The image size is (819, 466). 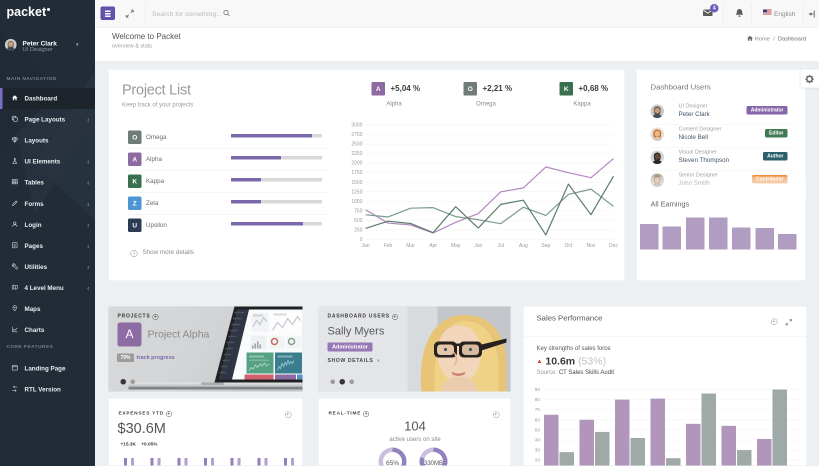 What do you see at coordinates (356, 126) in the screenshot?
I see `svg-text: 3000` at bounding box center [356, 126].